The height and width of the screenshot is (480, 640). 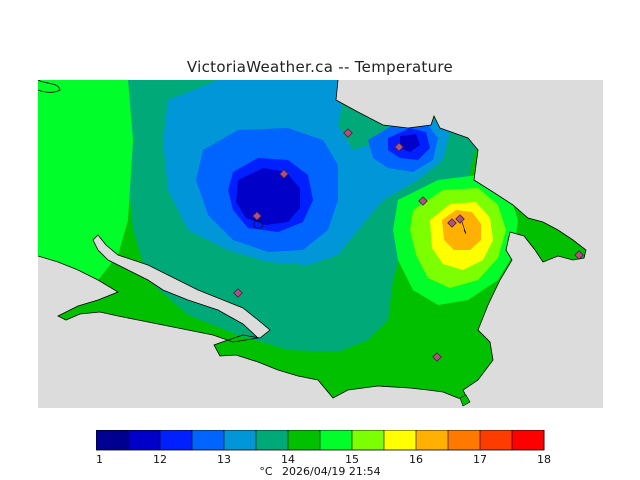 What do you see at coordinates (544, 459) in the screenshot?
I see `colorbar-tick-label: 18` at bounding box center [544, 459].